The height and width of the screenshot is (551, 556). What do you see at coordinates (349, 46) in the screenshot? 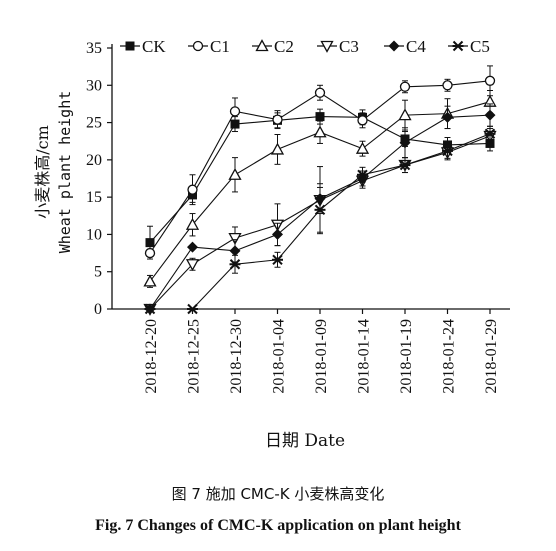
I see `legend-label: C3` at bounding box center [349, 46].